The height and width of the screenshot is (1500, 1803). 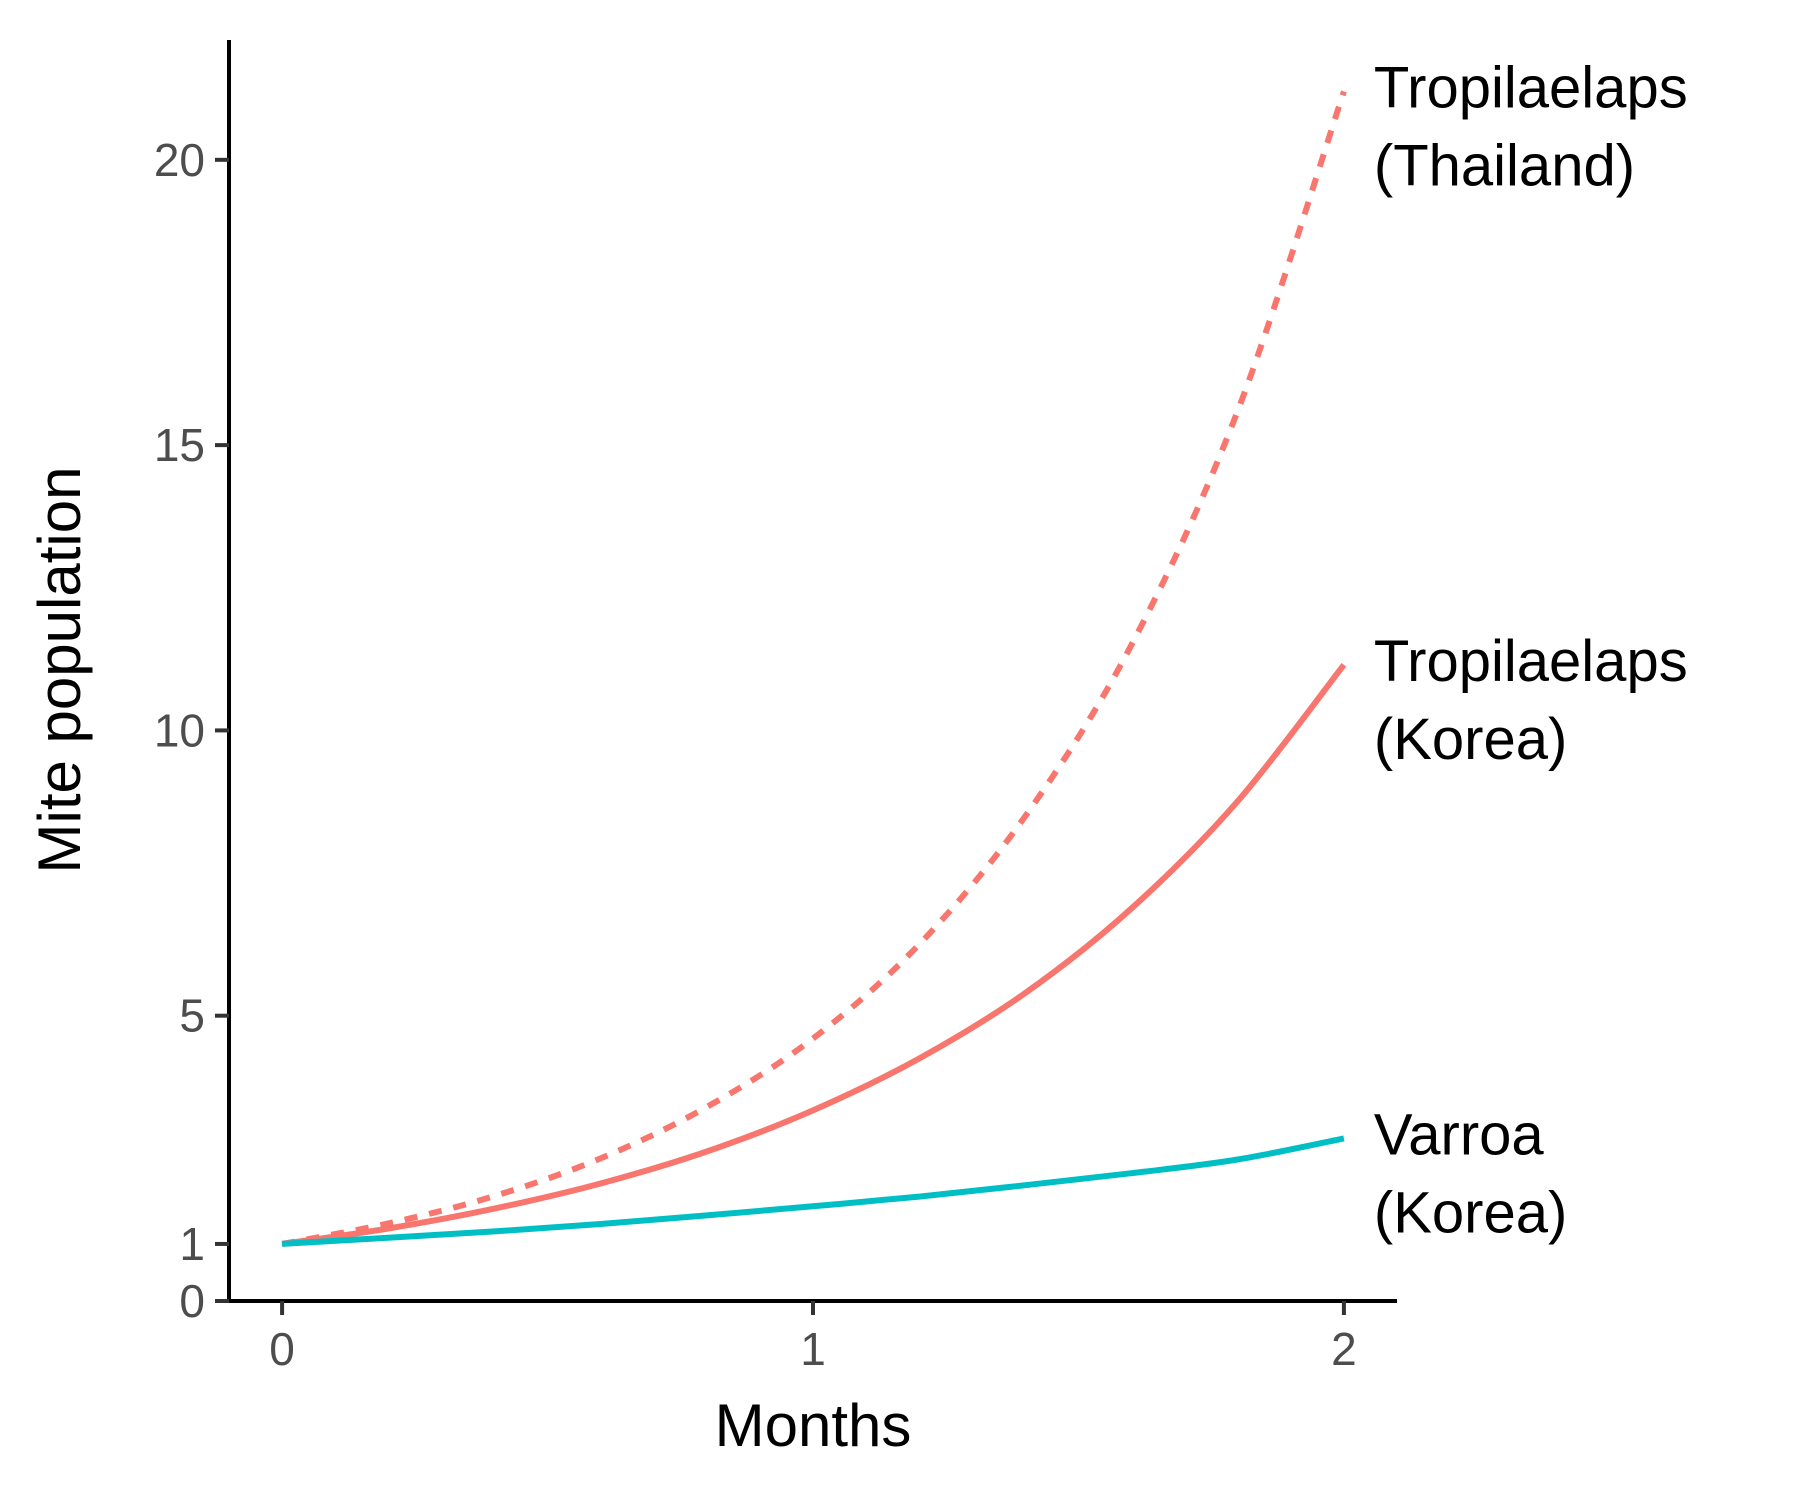 What do you see at coordinates (1470, 1173) in the screenshot?
I see `series-label-varroa-korea: Varroa (Korea)` at bounding box center [1470, 1173].